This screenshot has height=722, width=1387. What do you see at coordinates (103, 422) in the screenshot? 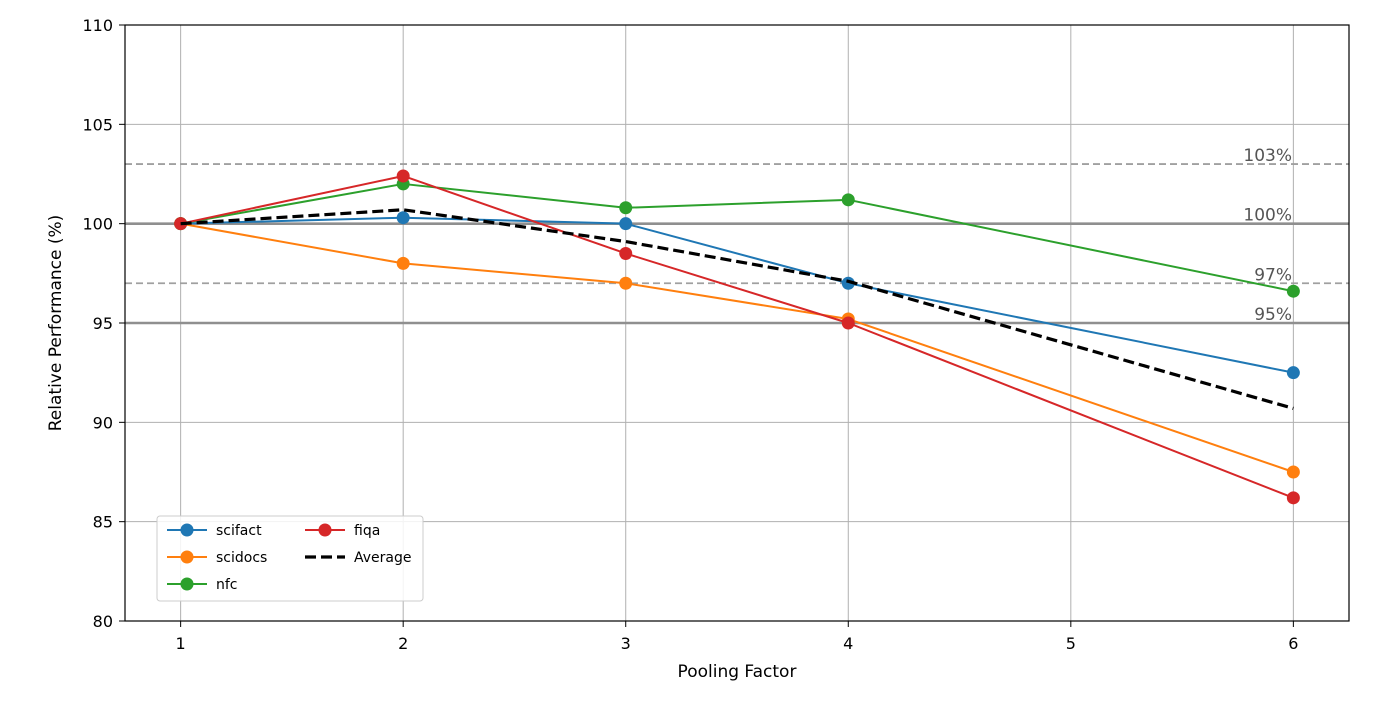
I see `y-tick-label: 90` at bounding box center [103, 422].